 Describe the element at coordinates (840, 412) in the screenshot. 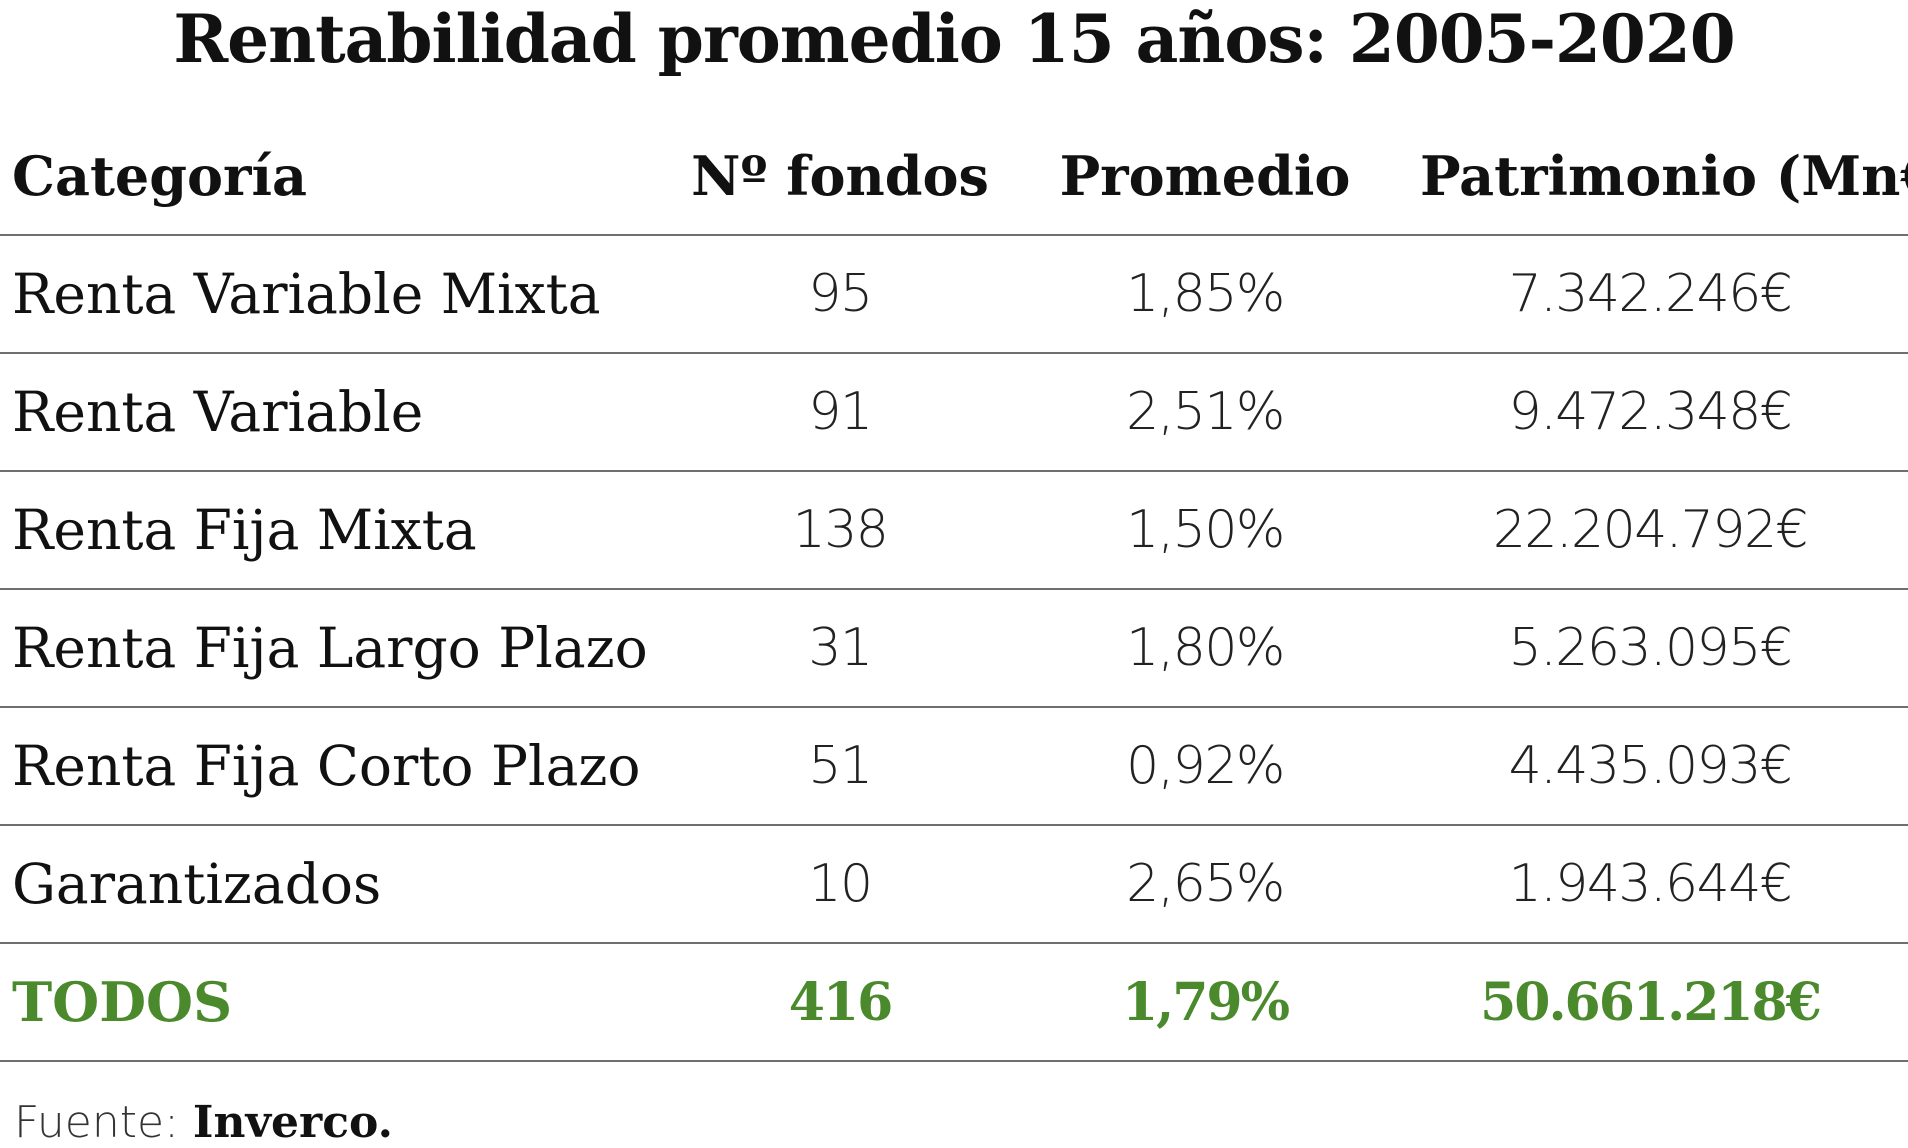

I see `row-fondos: 91` at that location.